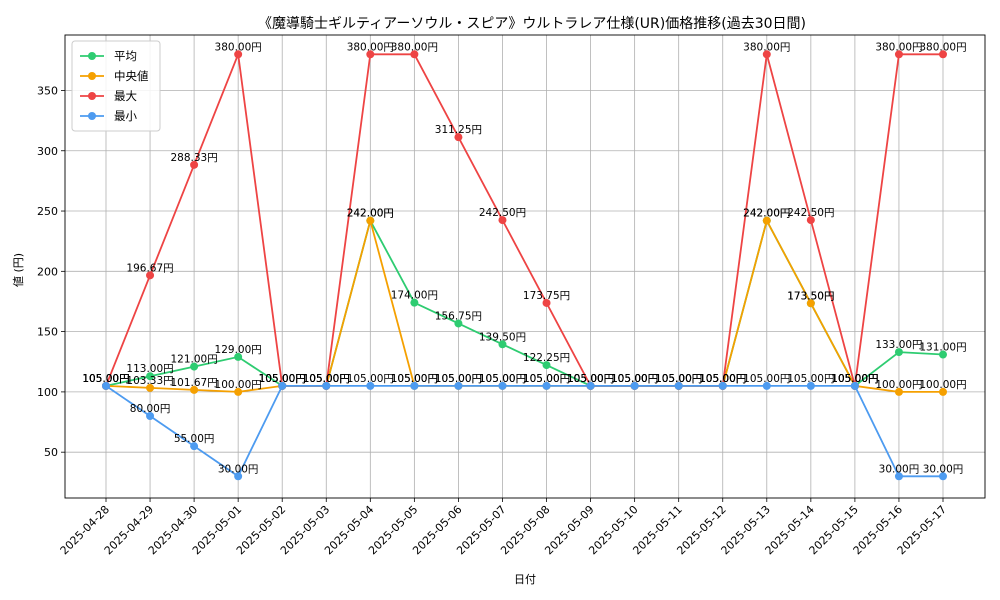  I want to click on series-line-最小, so click(524, 431).